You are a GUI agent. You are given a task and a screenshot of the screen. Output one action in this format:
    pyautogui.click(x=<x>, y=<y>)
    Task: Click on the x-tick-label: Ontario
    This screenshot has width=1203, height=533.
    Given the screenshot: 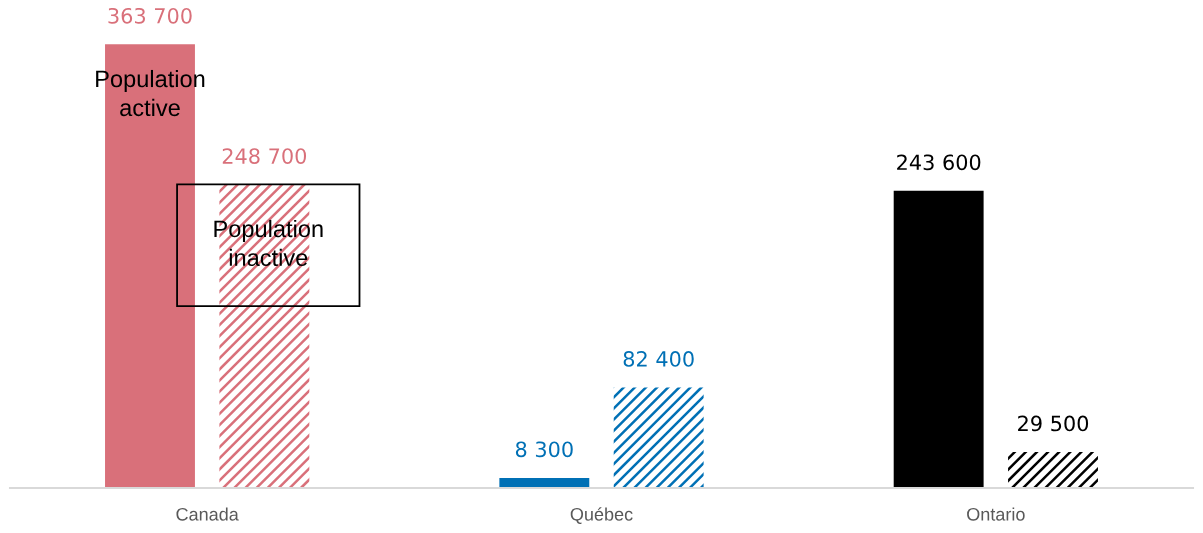 What is the action you would take?
    pyautogui.click(x=996, y=514)
    